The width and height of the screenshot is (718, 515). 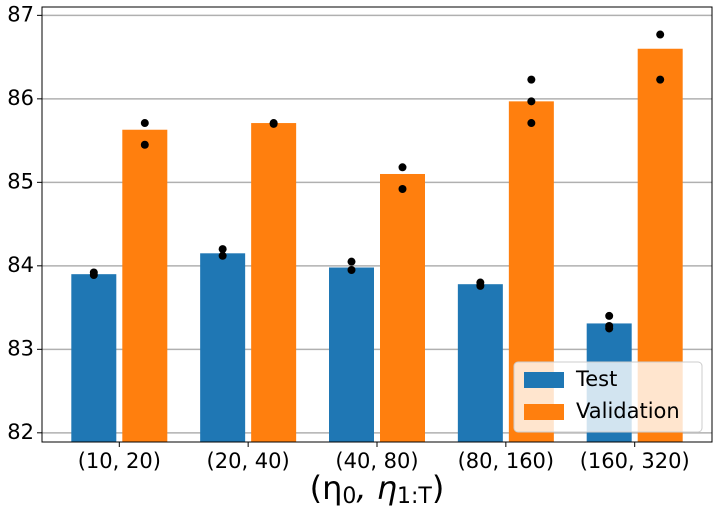 What do you see at coordinates (326, 488) in the screenshot?
I see `x-axis-label-part: (η` at bounding box center [326, 488].